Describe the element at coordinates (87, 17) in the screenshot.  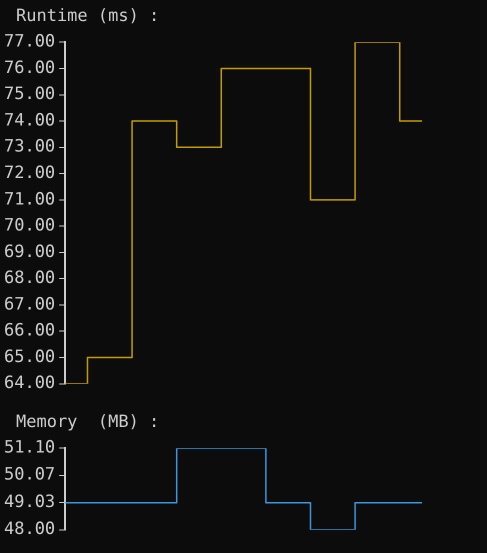
I see `chart-title: Runtime (ms) :` at that location.